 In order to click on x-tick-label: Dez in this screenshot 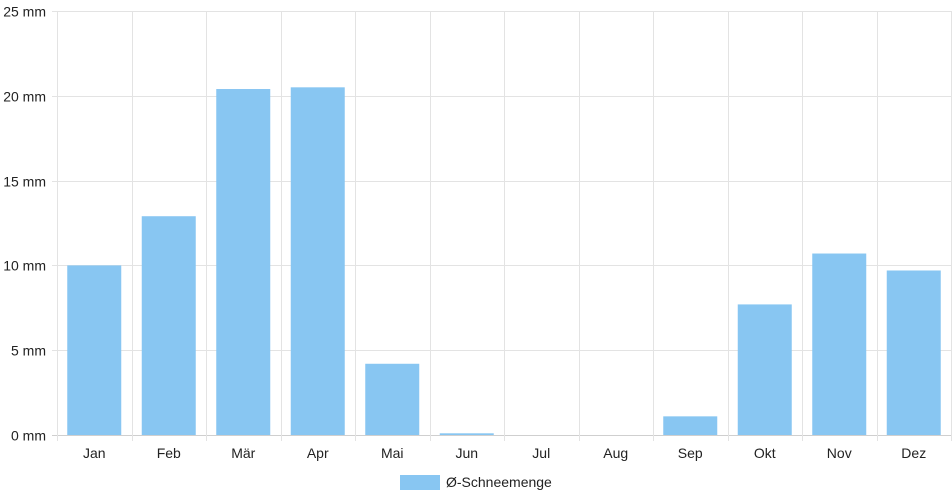, I will do `click(913, 453)`.